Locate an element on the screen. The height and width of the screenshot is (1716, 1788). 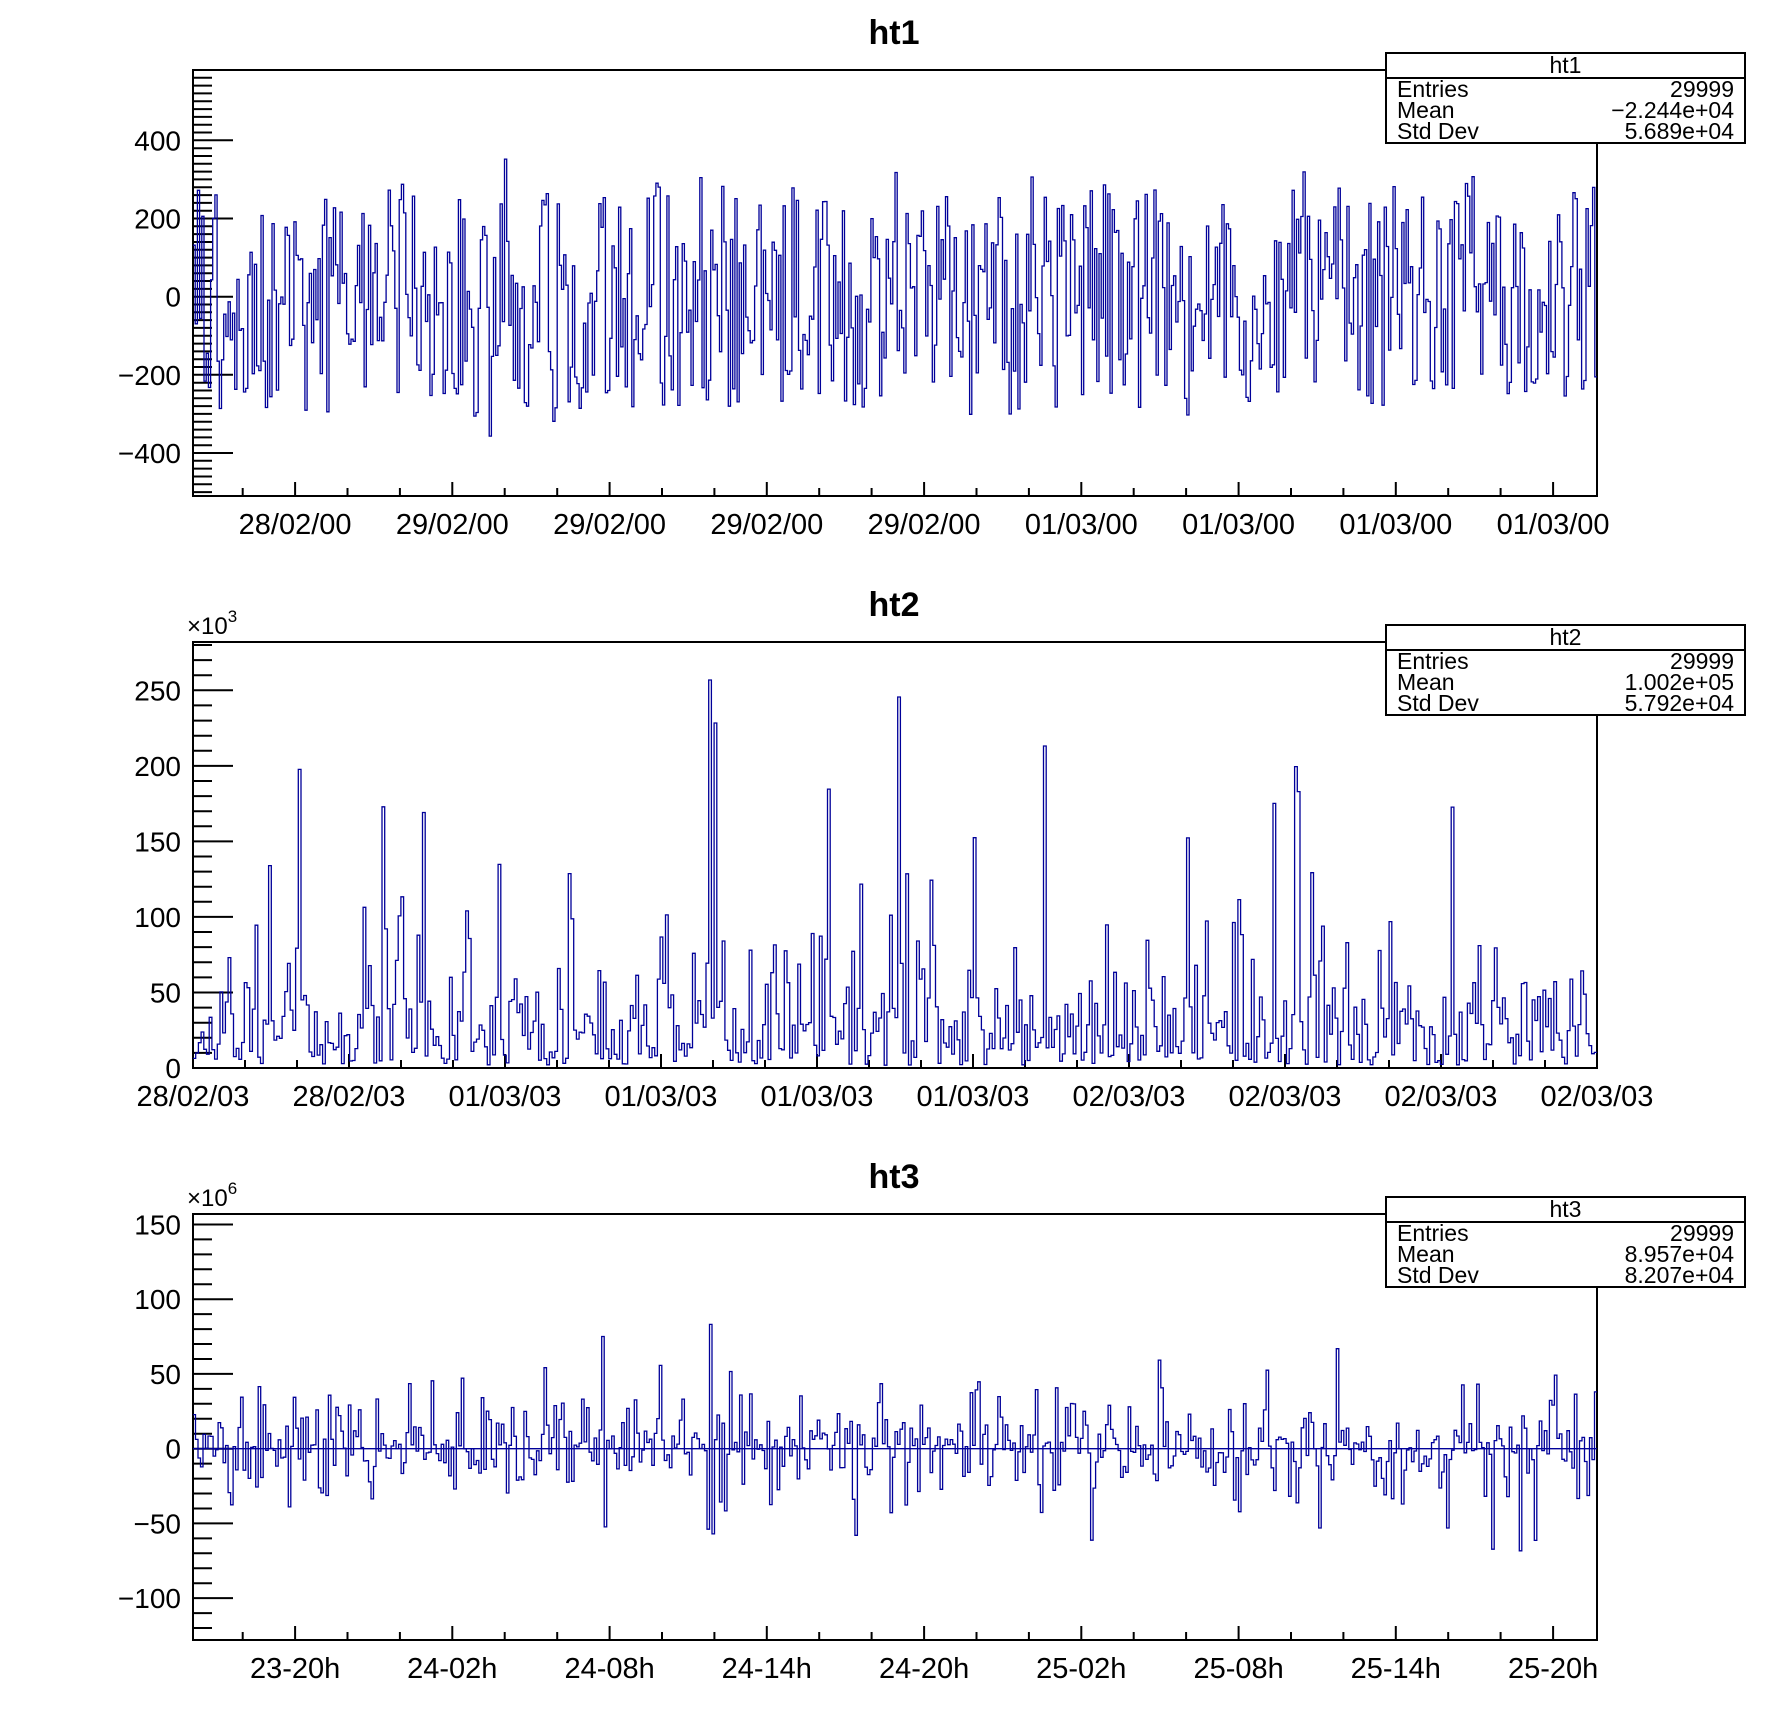
stats-stddev-row: Std Dev 5.689e+04 is located at coordinates (1565, 131).